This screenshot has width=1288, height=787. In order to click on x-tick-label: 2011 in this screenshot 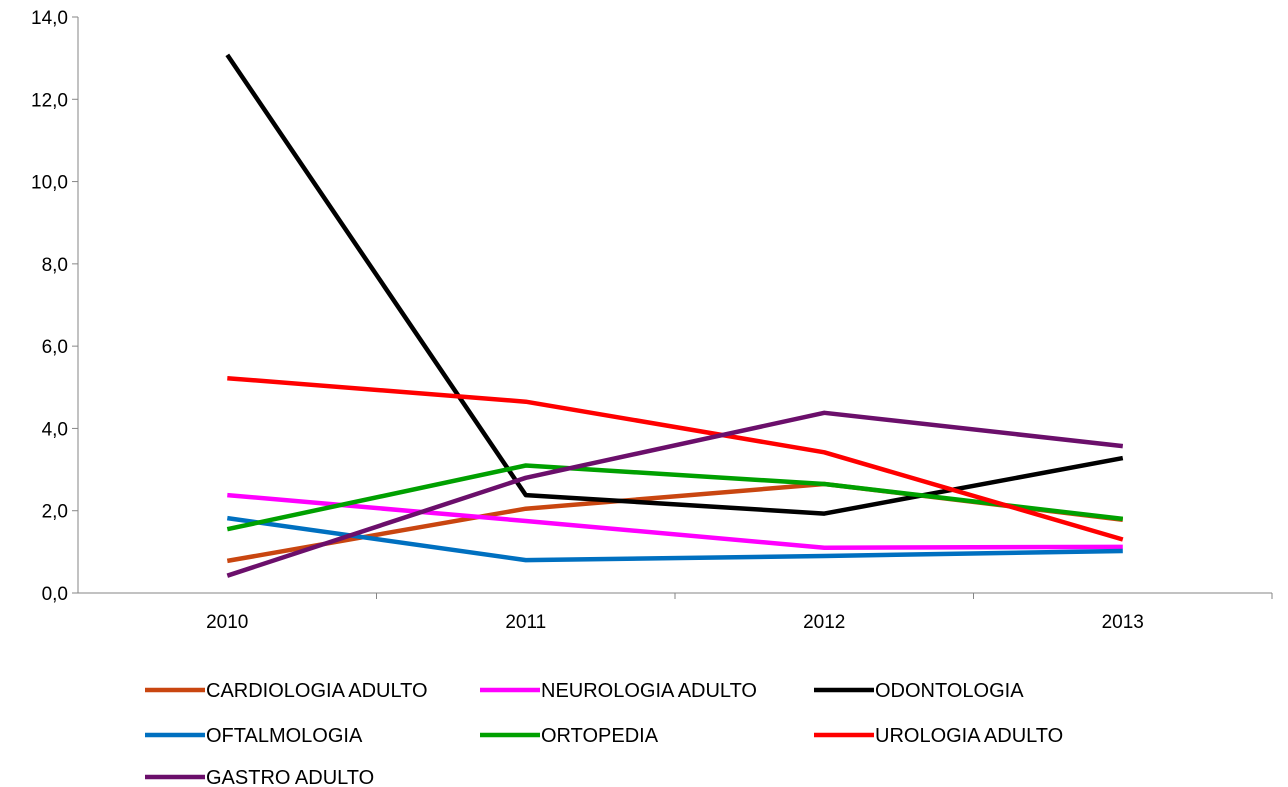, I will do `click(525, 622)`.